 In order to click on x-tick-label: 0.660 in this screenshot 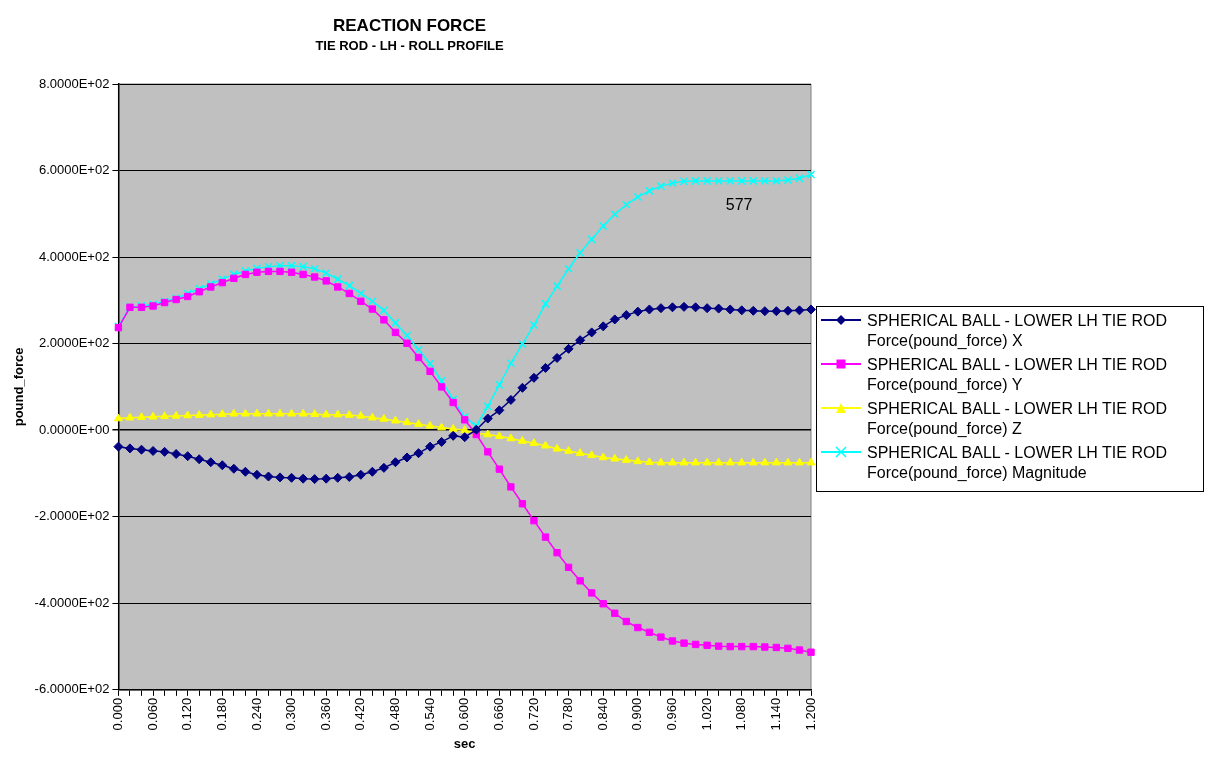, I will do `click(498, 714)`.